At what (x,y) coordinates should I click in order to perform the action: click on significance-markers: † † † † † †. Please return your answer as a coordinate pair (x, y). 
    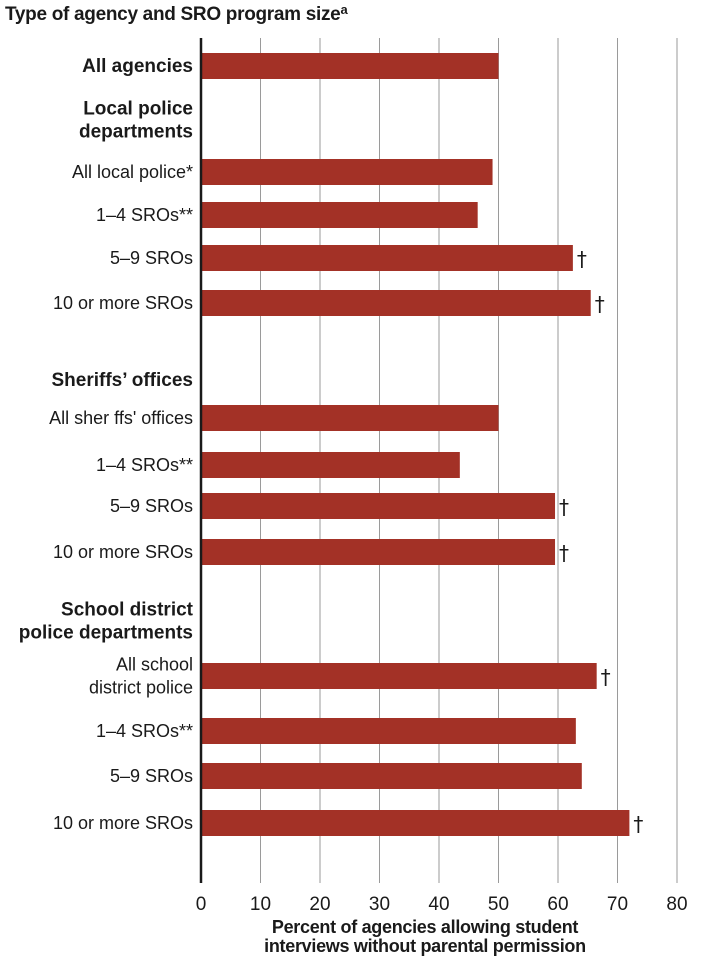
    Looking at the image, I should click on (601, 541).